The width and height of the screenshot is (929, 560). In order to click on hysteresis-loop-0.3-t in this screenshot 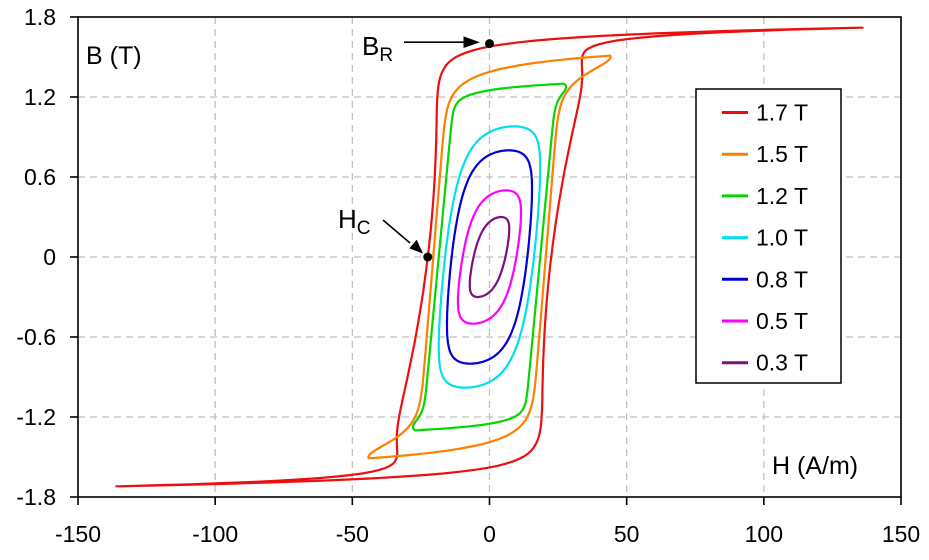, I will do `click(489, 257)`.